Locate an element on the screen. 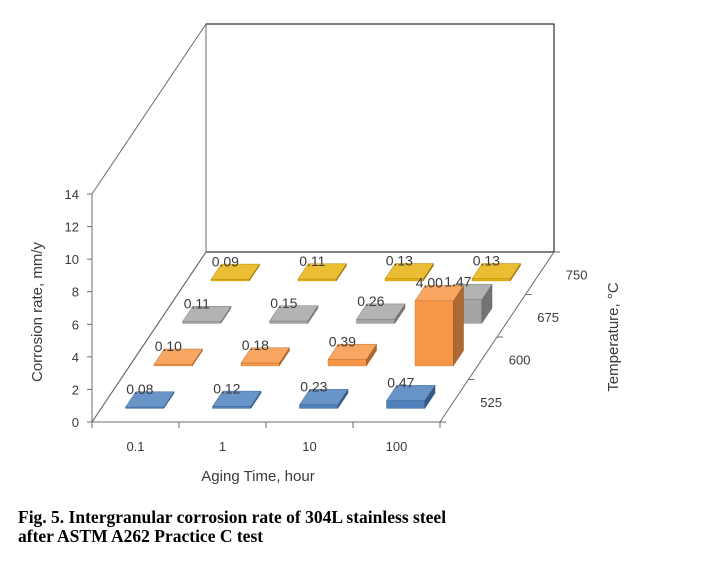  data-label: 0.09 is located at coordinates (225, 261).